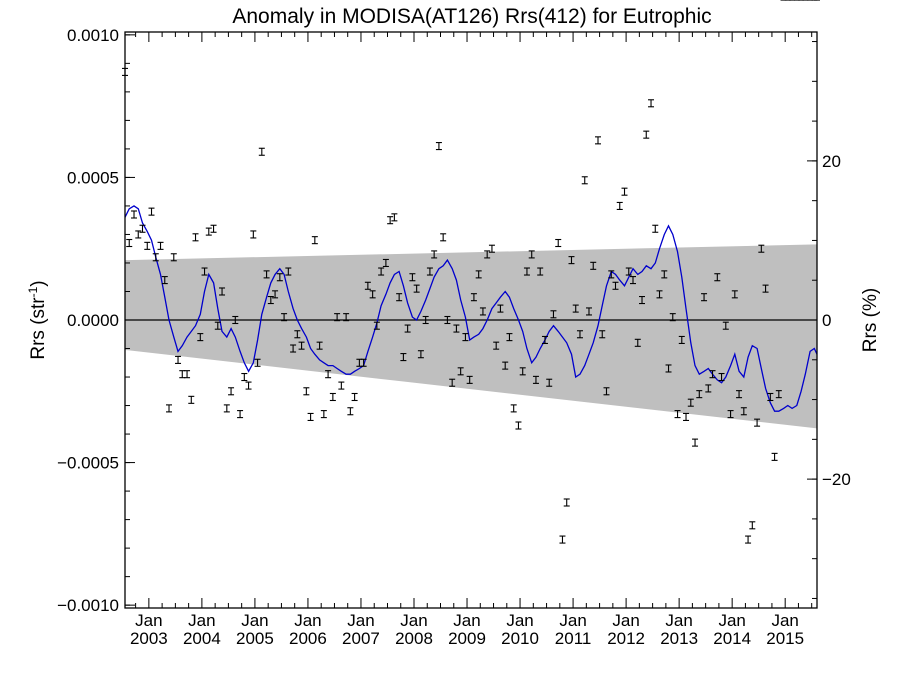 The width and height of the screenshot is (900, 675). Describe the element at coordinates (520, 638) in the screenshot. I see `x-tick-year: 2010` at that location.